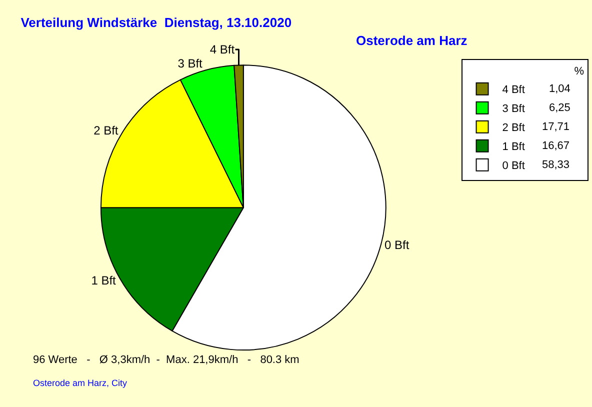  Describe the element at coordinates (513, 166) in the screenshot. I see `legend-label: 0 Bft` at that location.